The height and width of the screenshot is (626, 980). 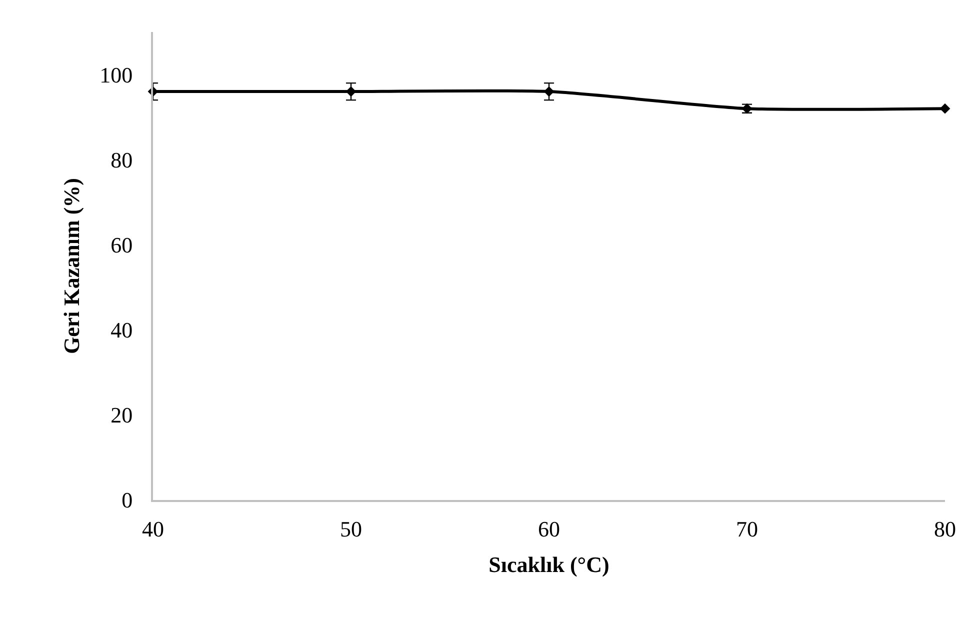 I want to click on x-tick-label: 60, so click(x=549, y=529).